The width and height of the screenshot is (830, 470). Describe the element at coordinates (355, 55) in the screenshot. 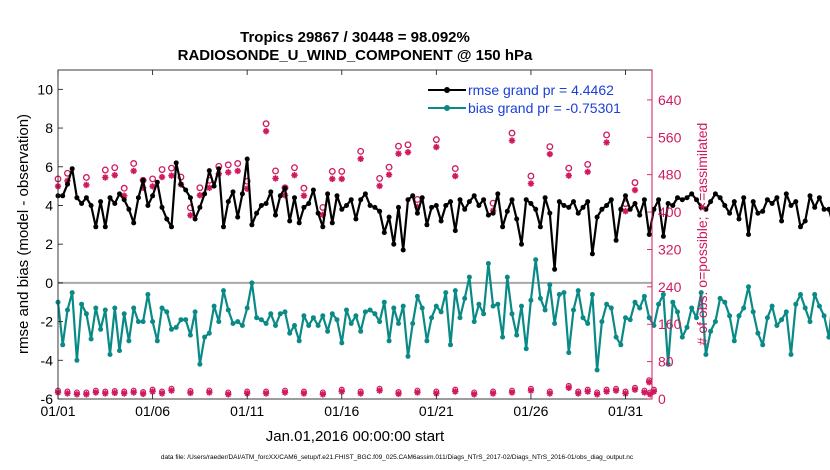

I see `chart-title-line2: RADIOSONDE_U_WIND_COMPONENT @ 150 hPa` at that location.